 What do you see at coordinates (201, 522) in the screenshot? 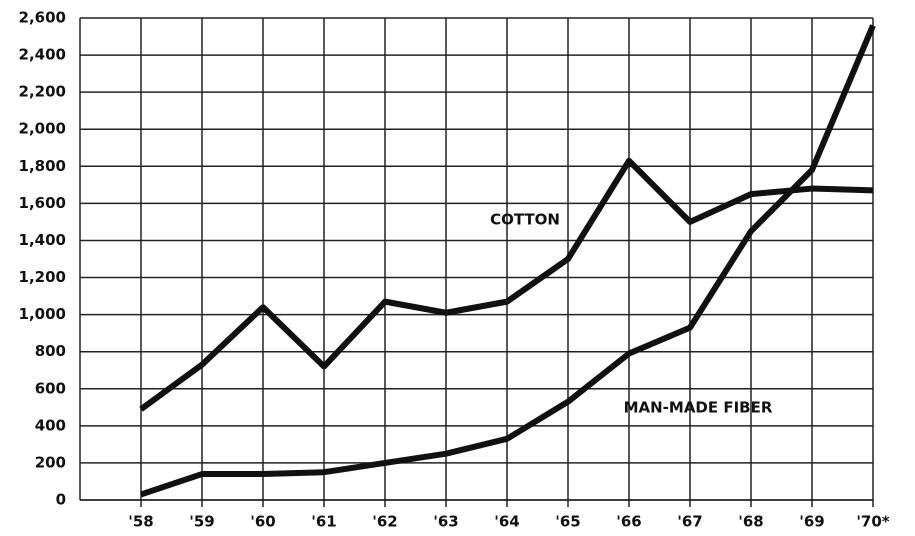
I see `x-tick-label: '59` at bounding box center [201, 522].